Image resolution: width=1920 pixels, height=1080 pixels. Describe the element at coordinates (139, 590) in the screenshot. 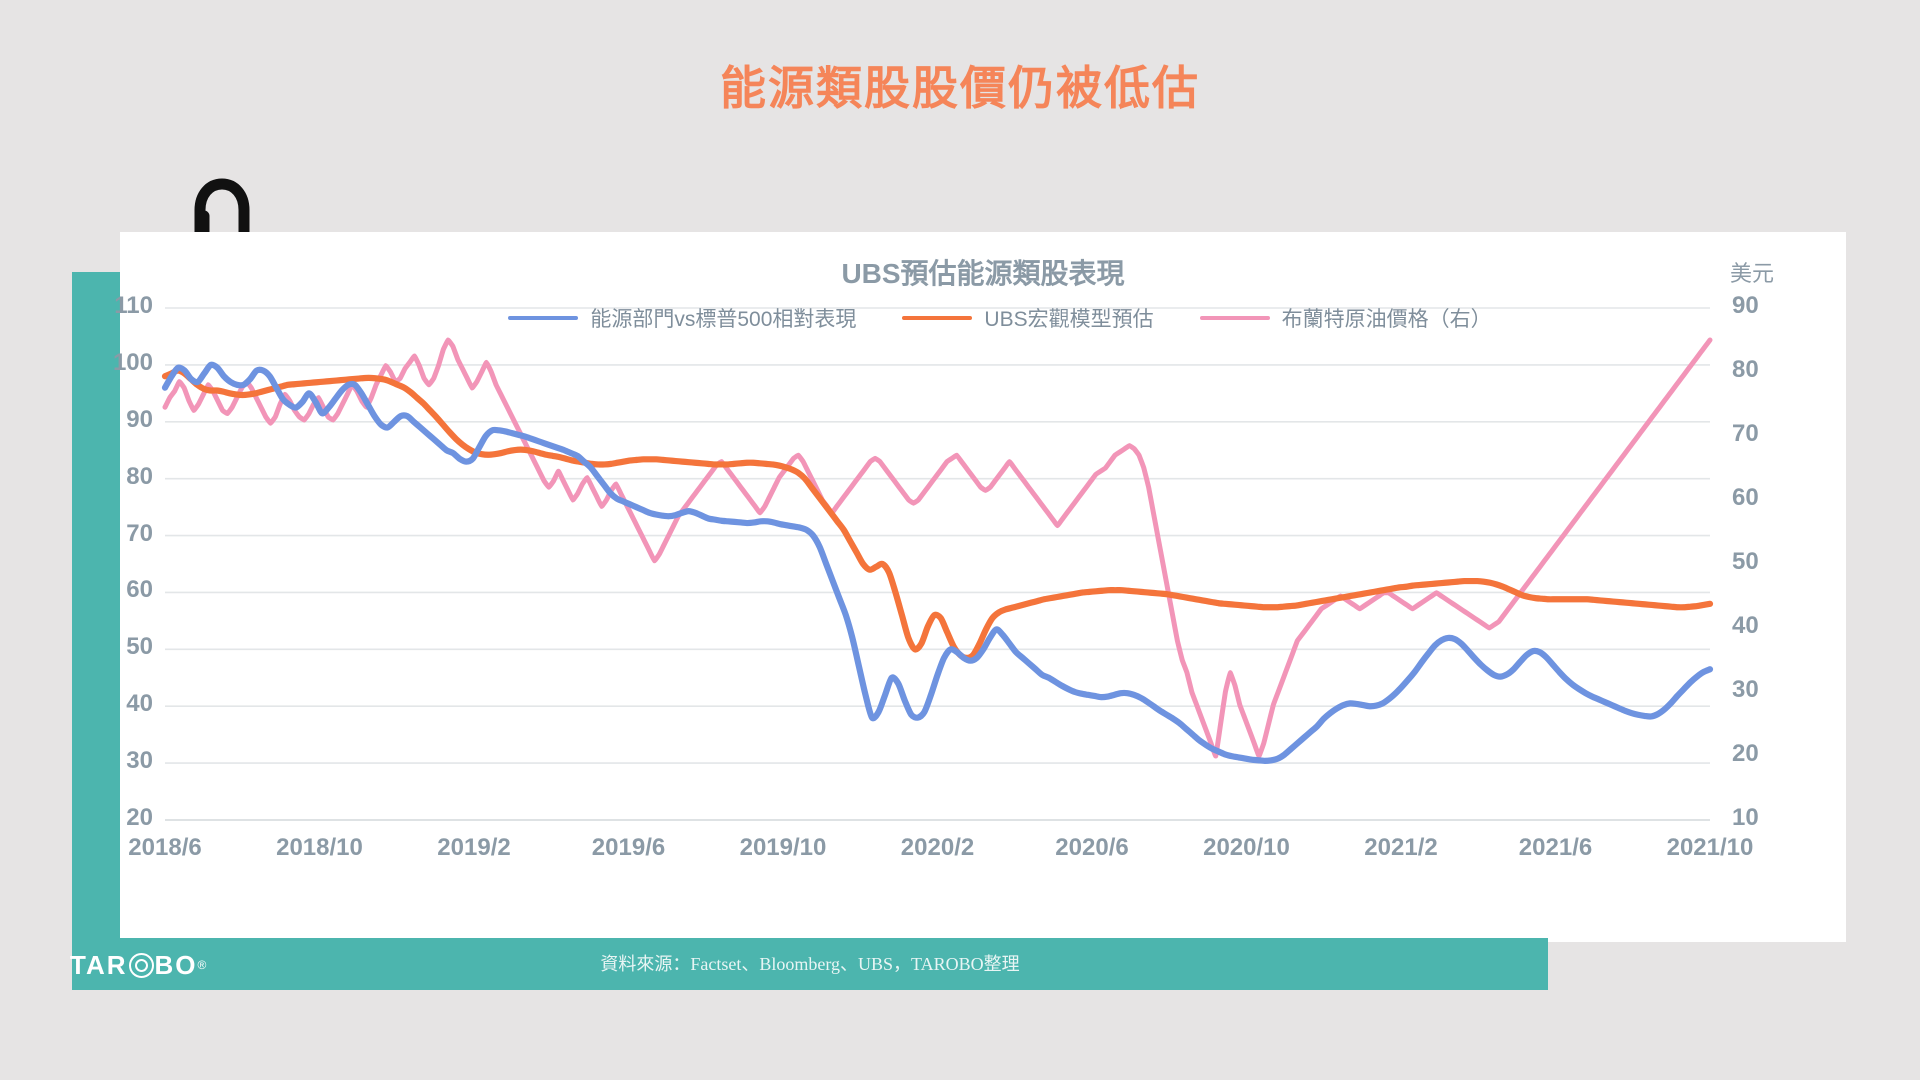

I see `y-axis-left-tick-60: 60` at that location.